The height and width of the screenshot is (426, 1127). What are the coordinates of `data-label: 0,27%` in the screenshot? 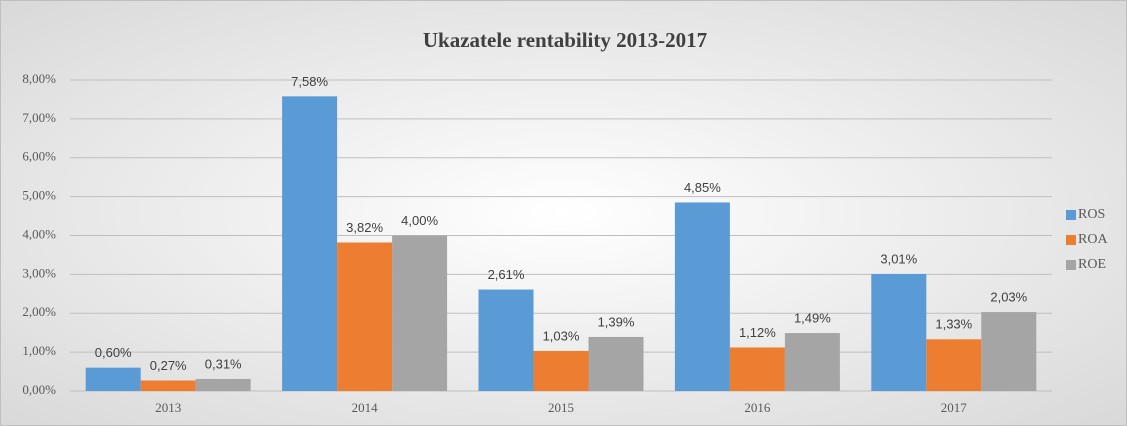 It's located at (168, 365).